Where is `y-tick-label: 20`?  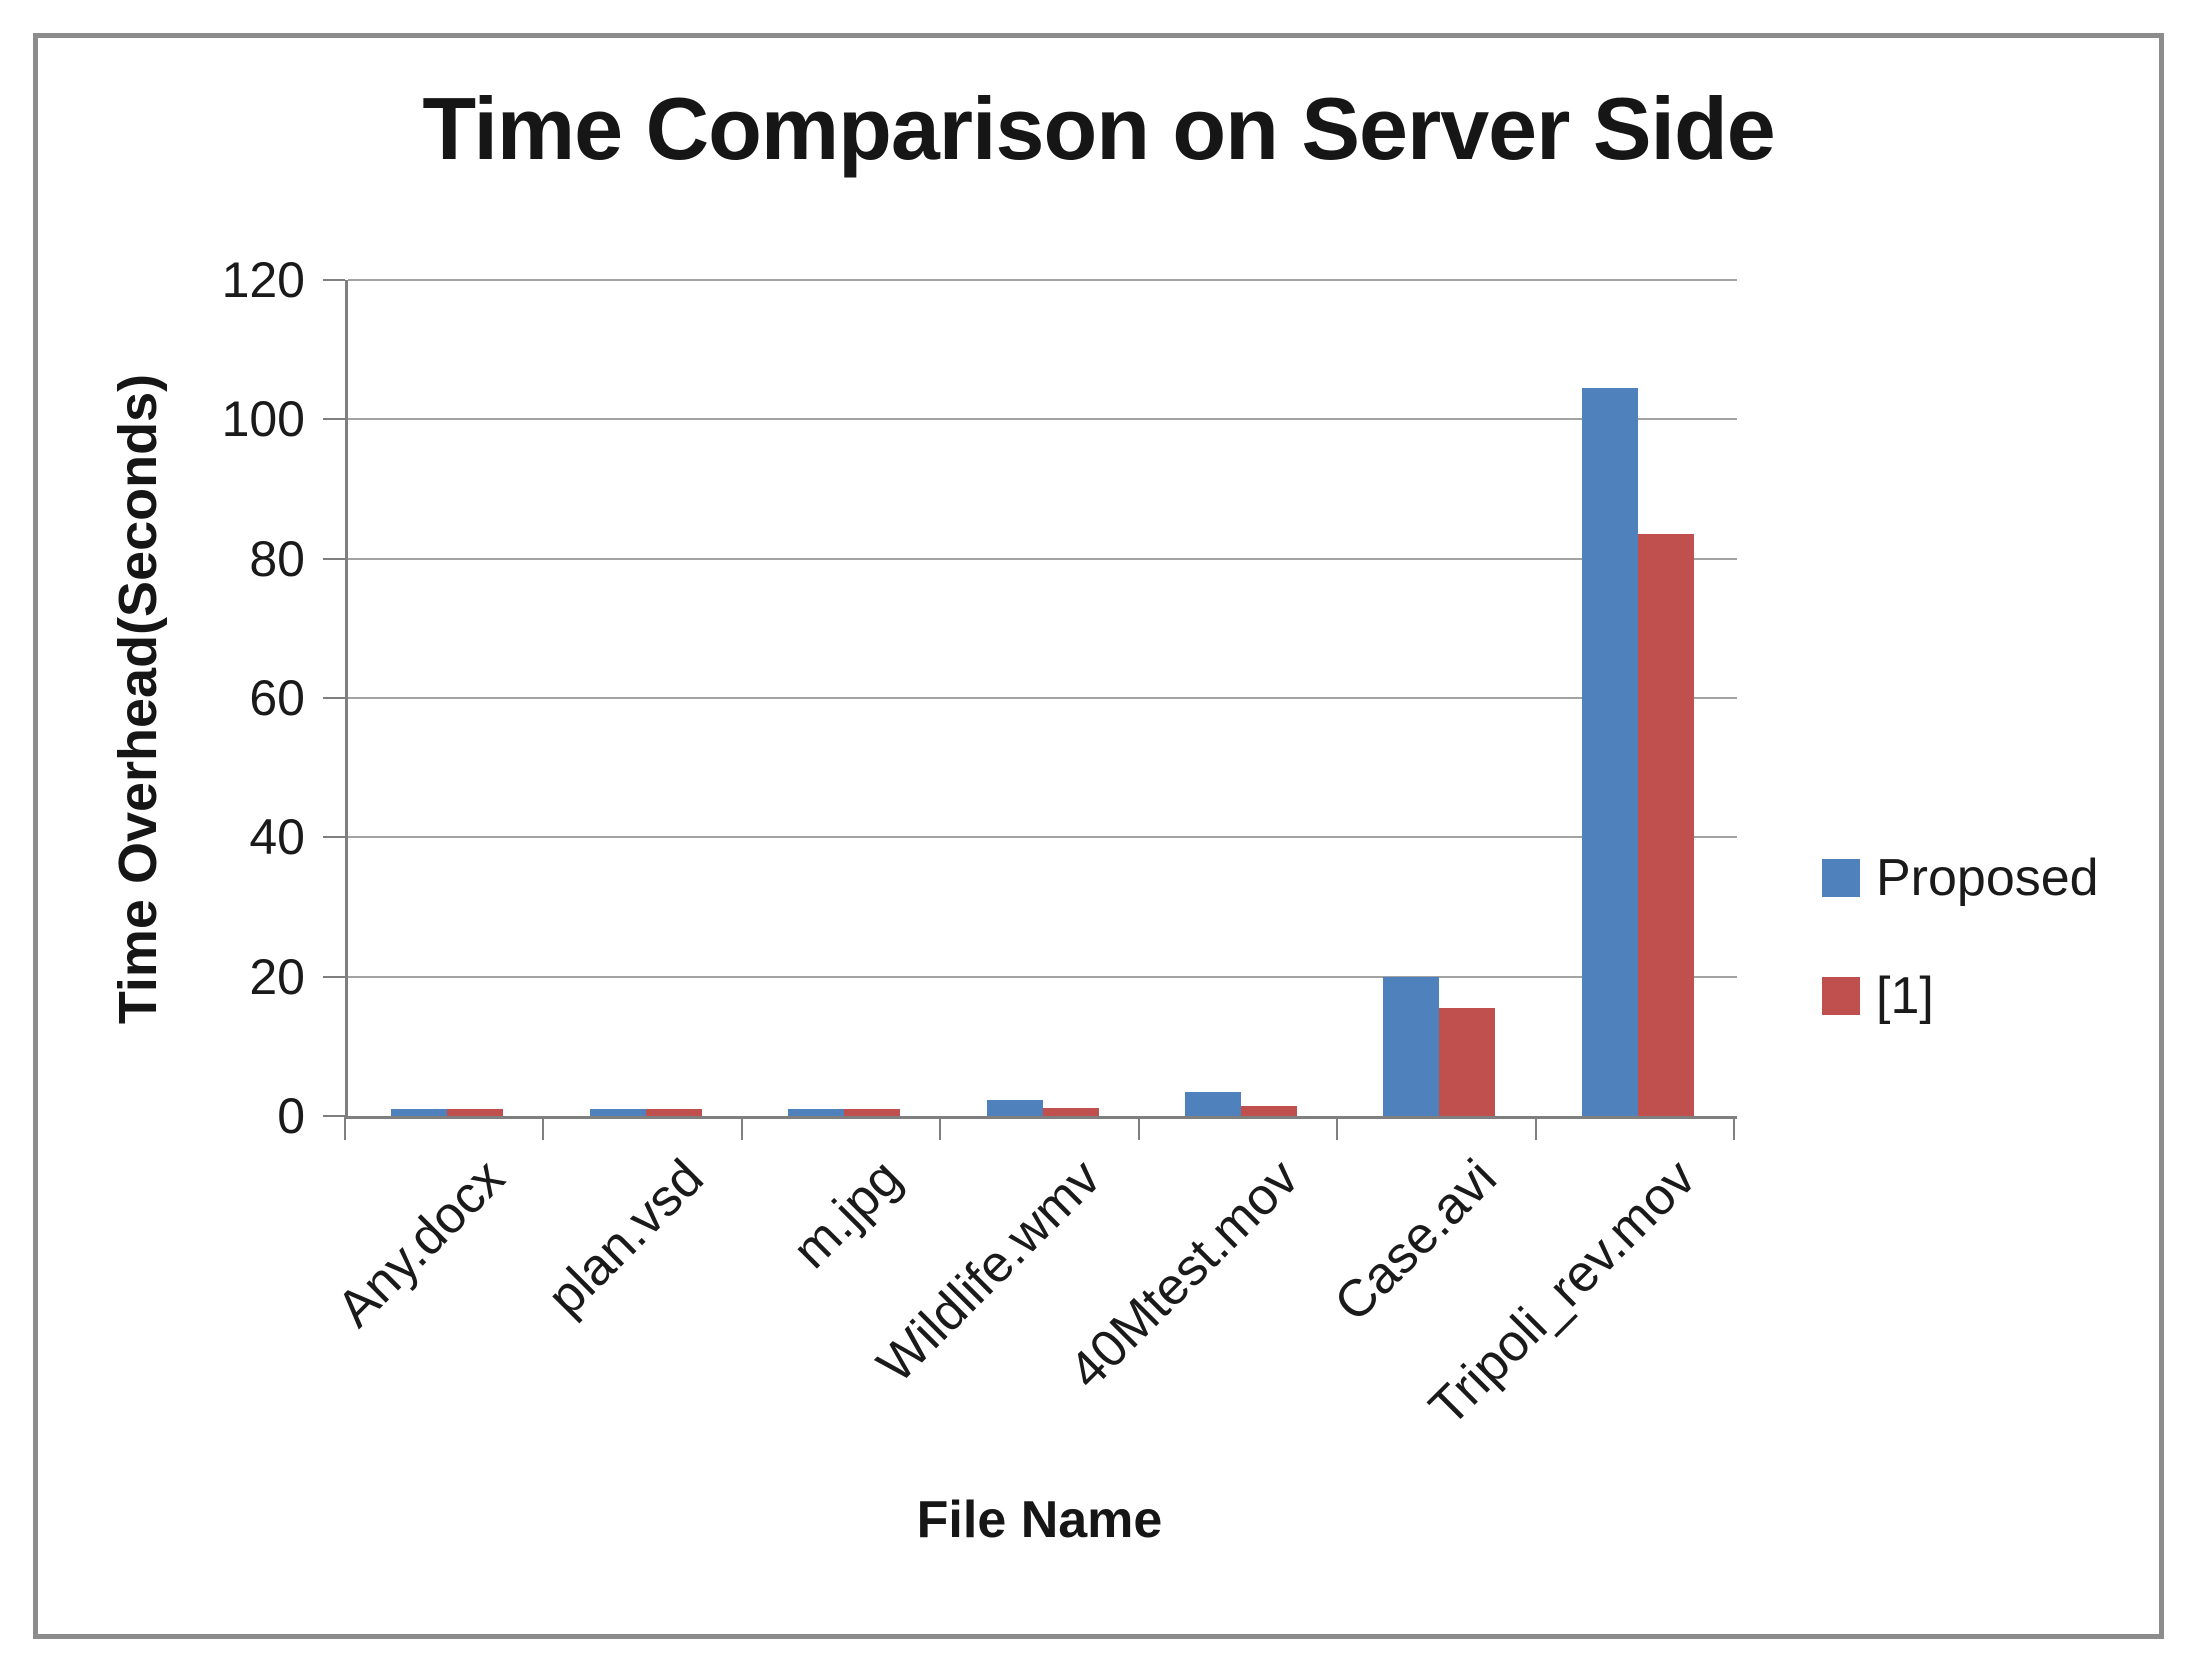 y-tick-label: 20 is located at coordinates (277, 976).